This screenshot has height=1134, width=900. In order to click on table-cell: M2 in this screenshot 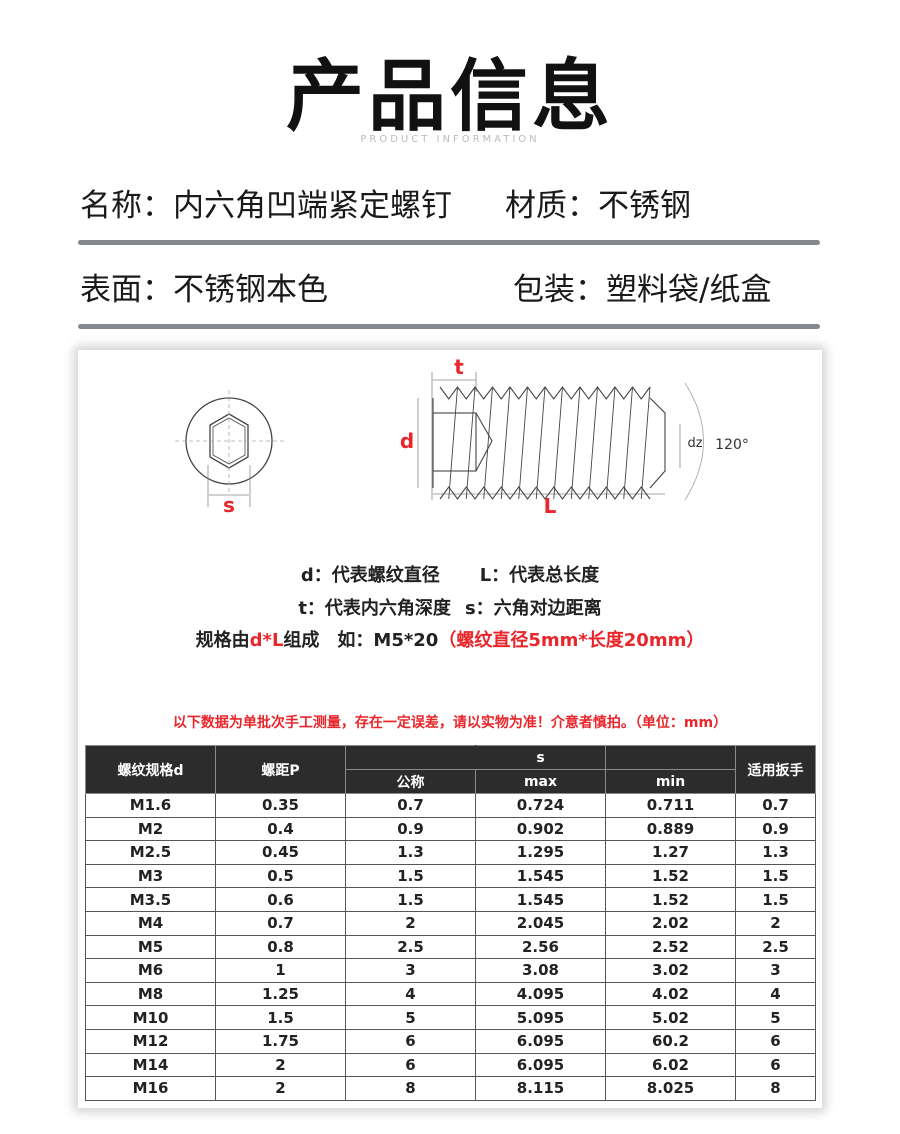, I will do `click(150, 829)`.